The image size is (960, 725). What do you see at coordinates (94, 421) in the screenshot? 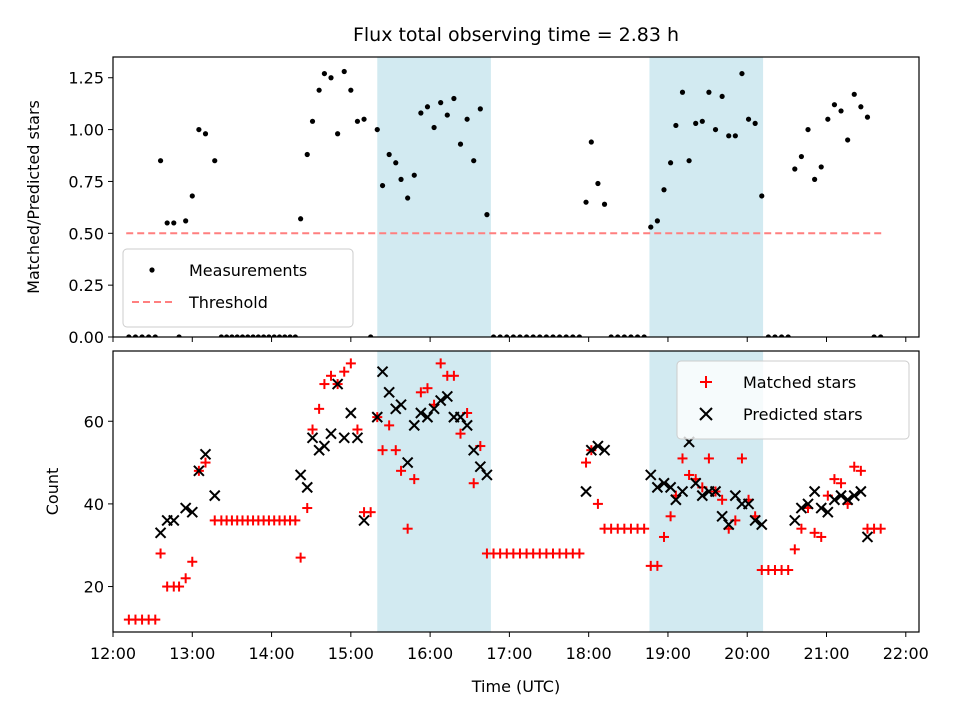
I see `y-tick-label: 60` at bounding box center [94, 421].